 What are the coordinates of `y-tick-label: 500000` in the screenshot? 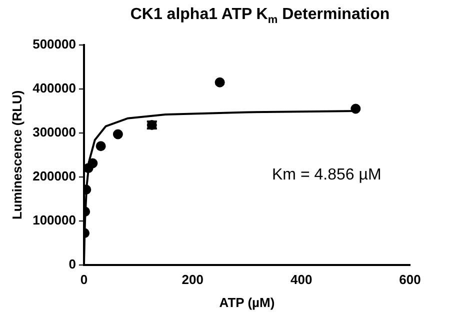 It's located at (54, 44).